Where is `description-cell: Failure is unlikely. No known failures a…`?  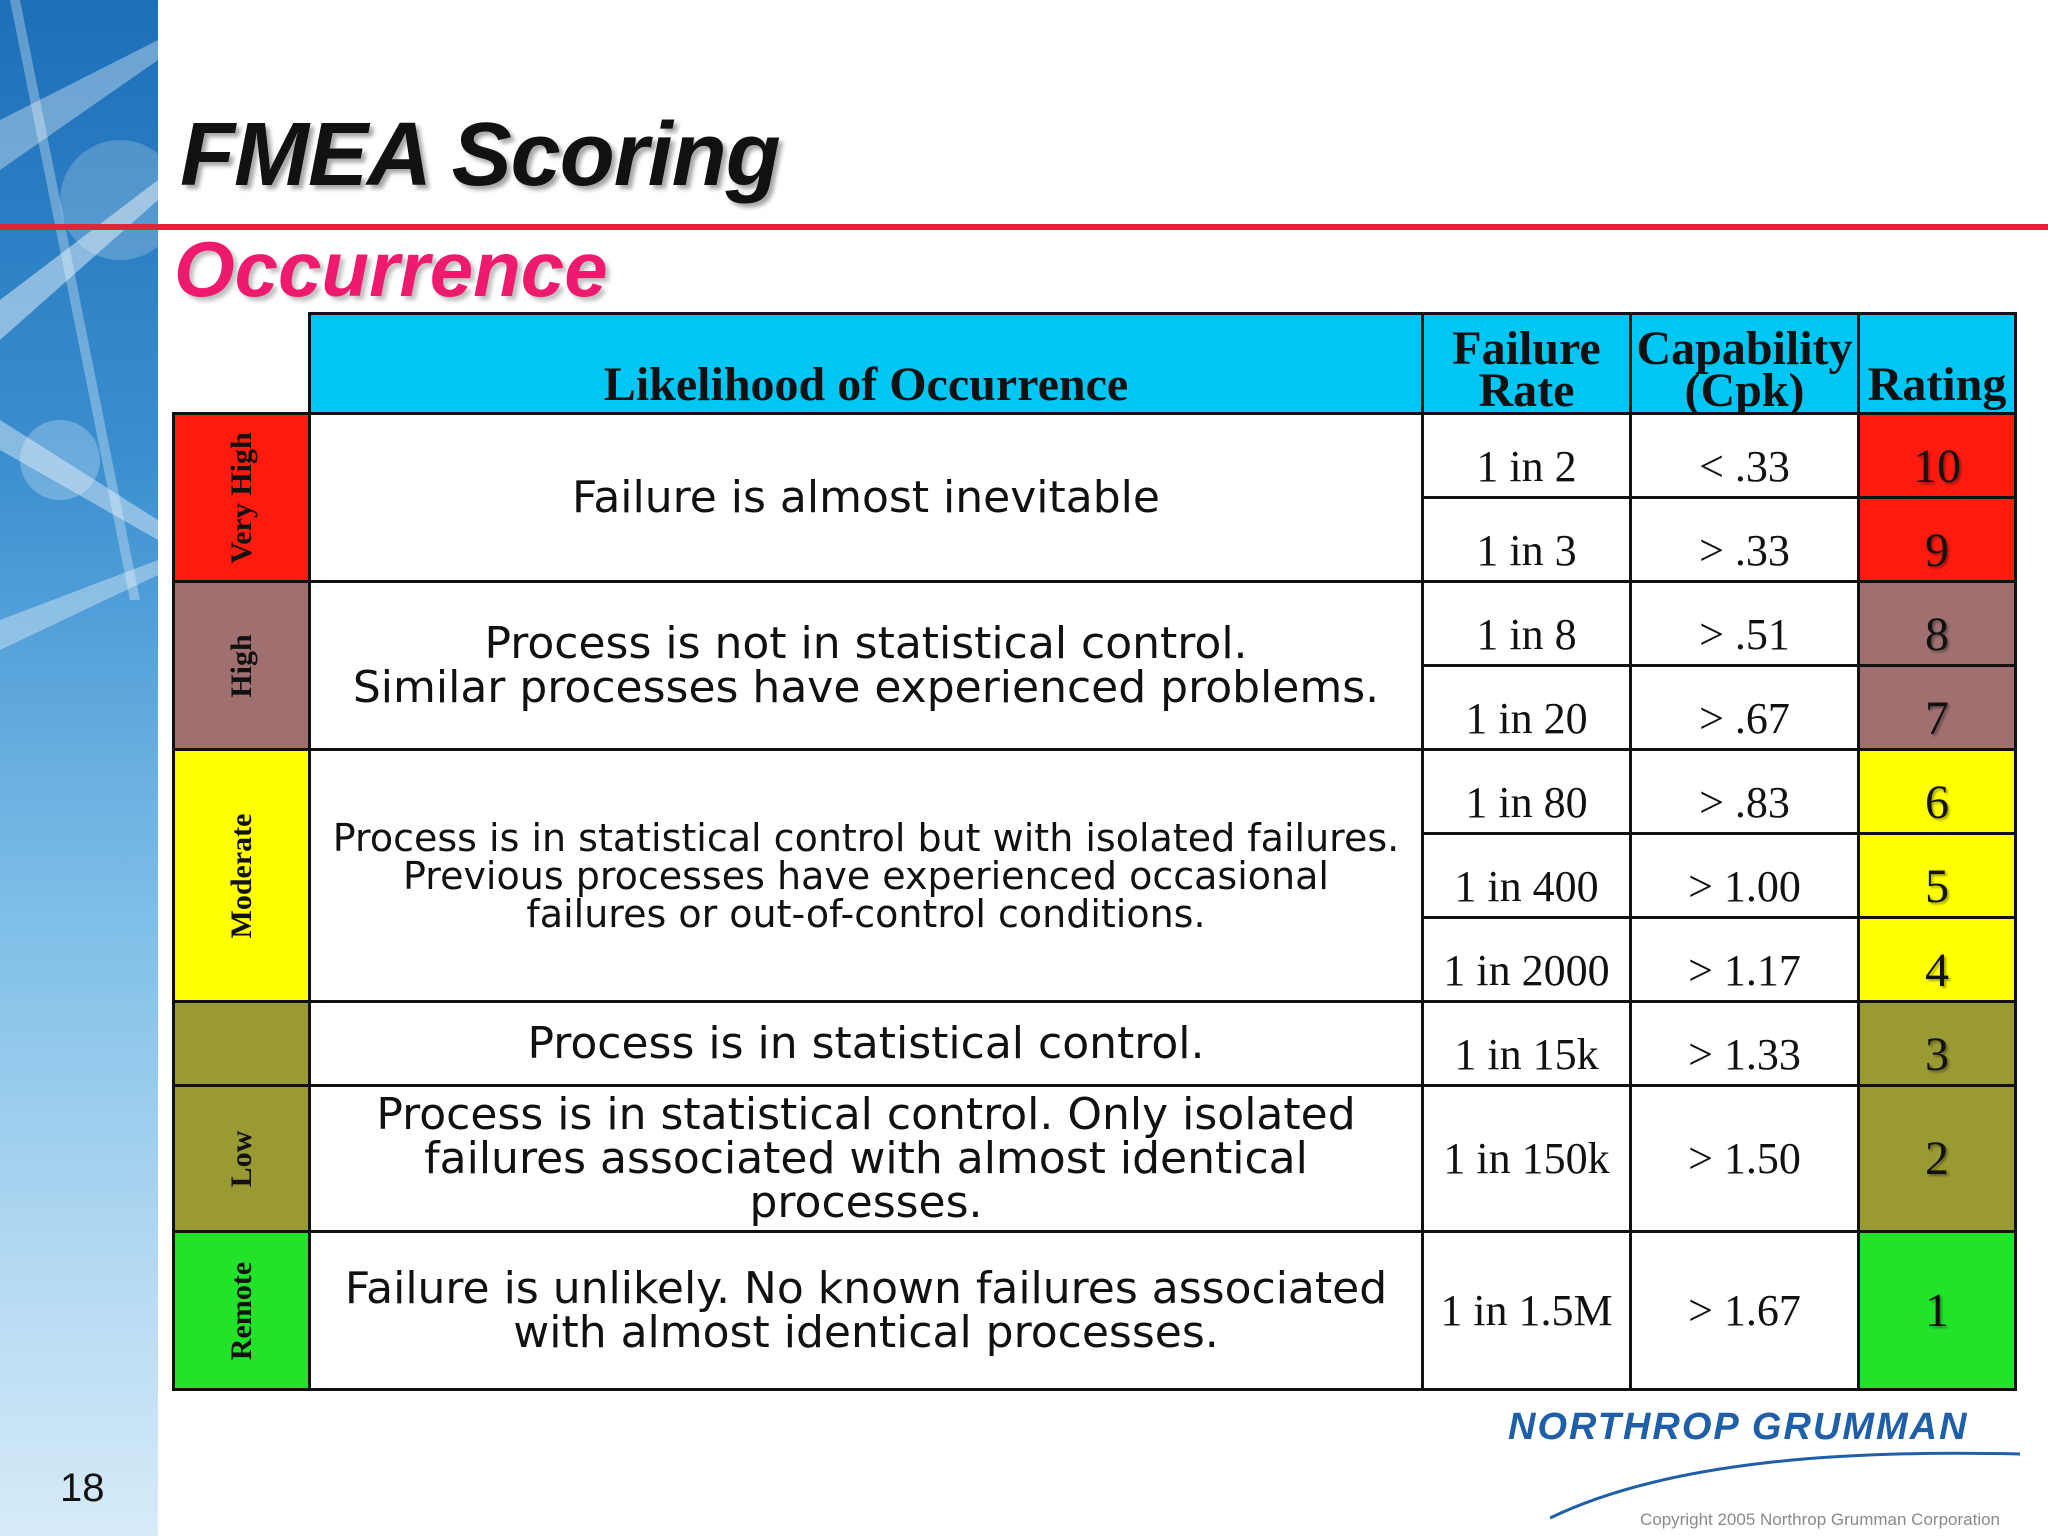
description-cell: Failure is unlikely. No known failures a… is located at coordinates (866, 1310).